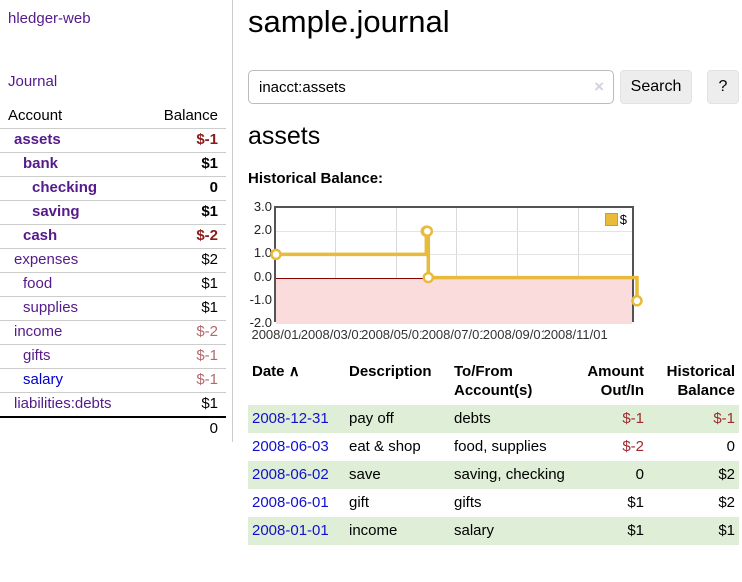 This screenshot has width=742, height=582. I want to click on transaction-description: gift, so click(359, 502).